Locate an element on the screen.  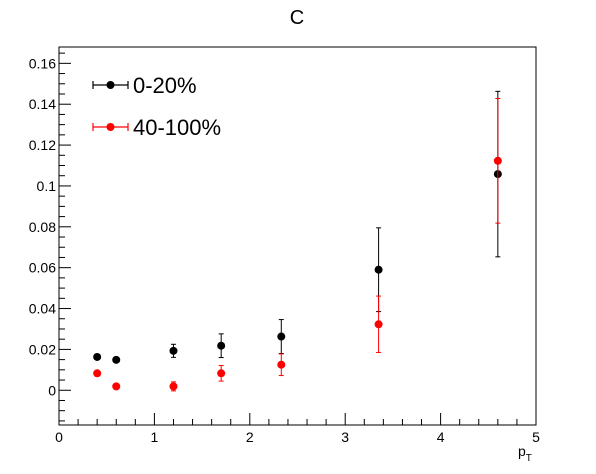
x-tick-label: 0 is located at coordinates (59, 437).